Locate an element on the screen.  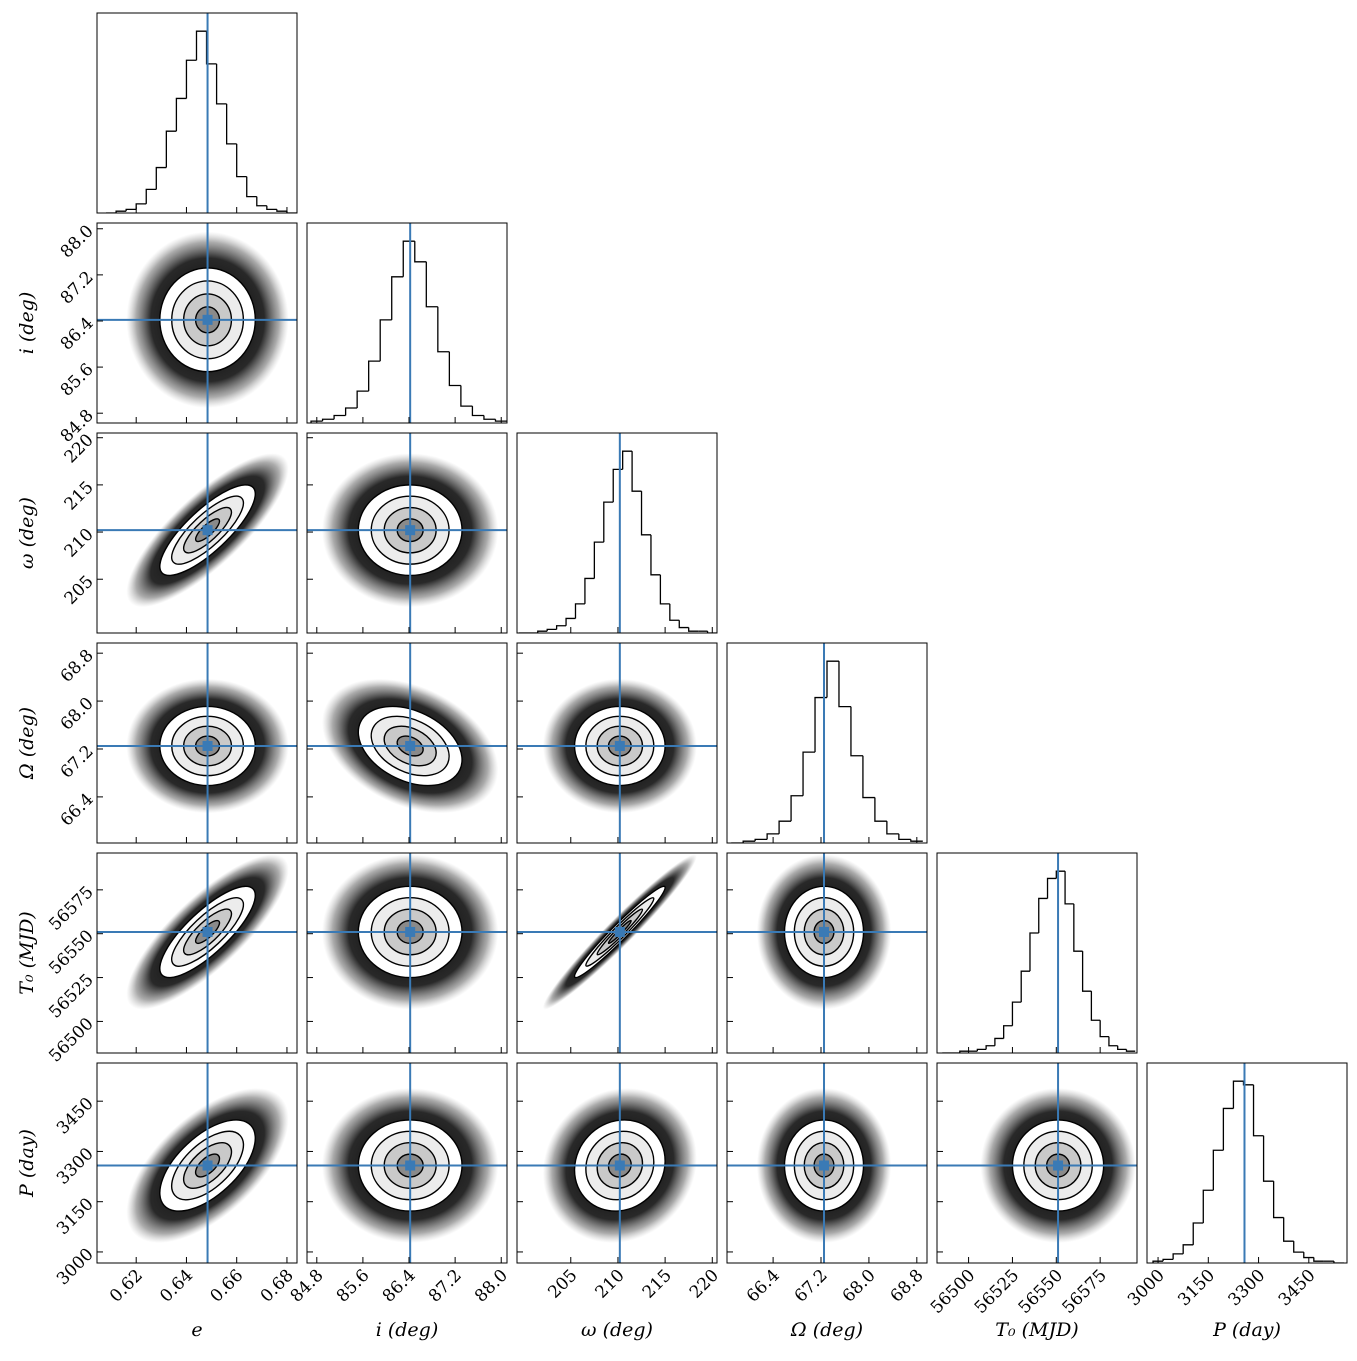
x-tick-label: 3000 is located at coordinates (1146, 1288).